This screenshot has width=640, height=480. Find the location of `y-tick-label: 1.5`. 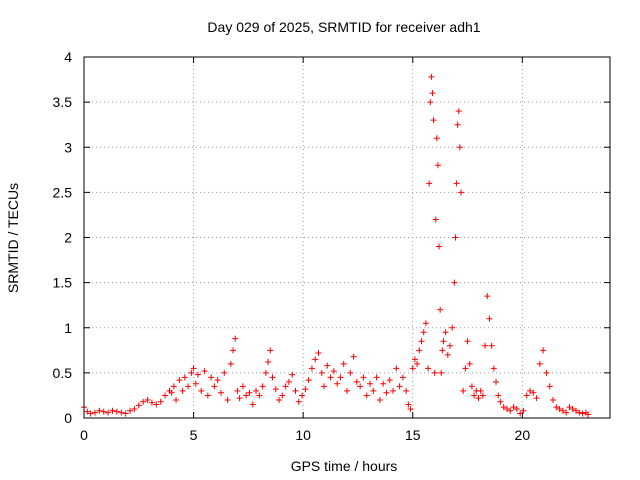

y-tick-label: 1.5 is located at coordinates (63, 283).